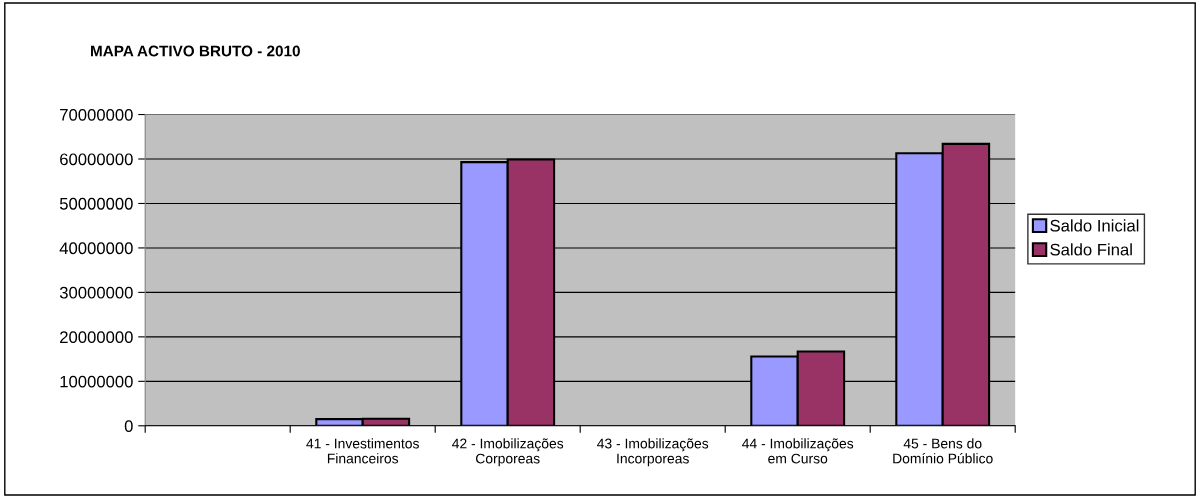  Describe the element at coordinates (195, 51) in the screenshot. I see `chart-title: MAPA ACTIVO BRUTO - 2010` at that location.